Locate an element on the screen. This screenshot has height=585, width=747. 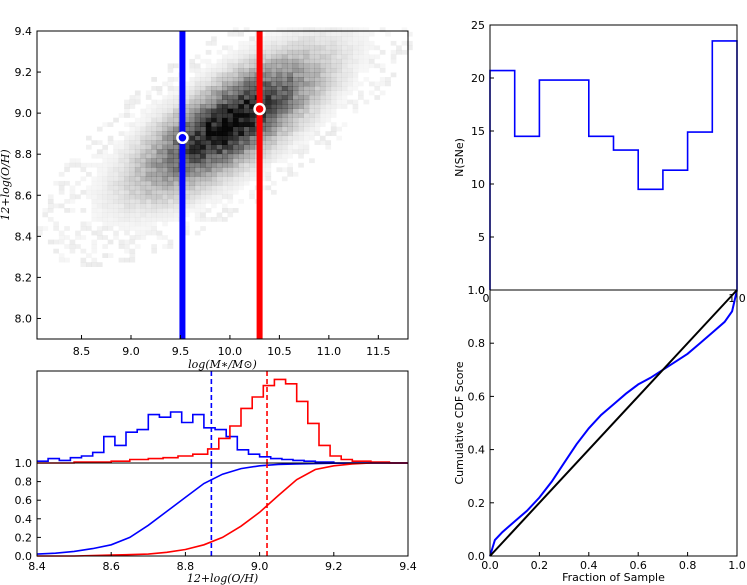
y-tick-label: 10 is located at coordinates (478, 184).